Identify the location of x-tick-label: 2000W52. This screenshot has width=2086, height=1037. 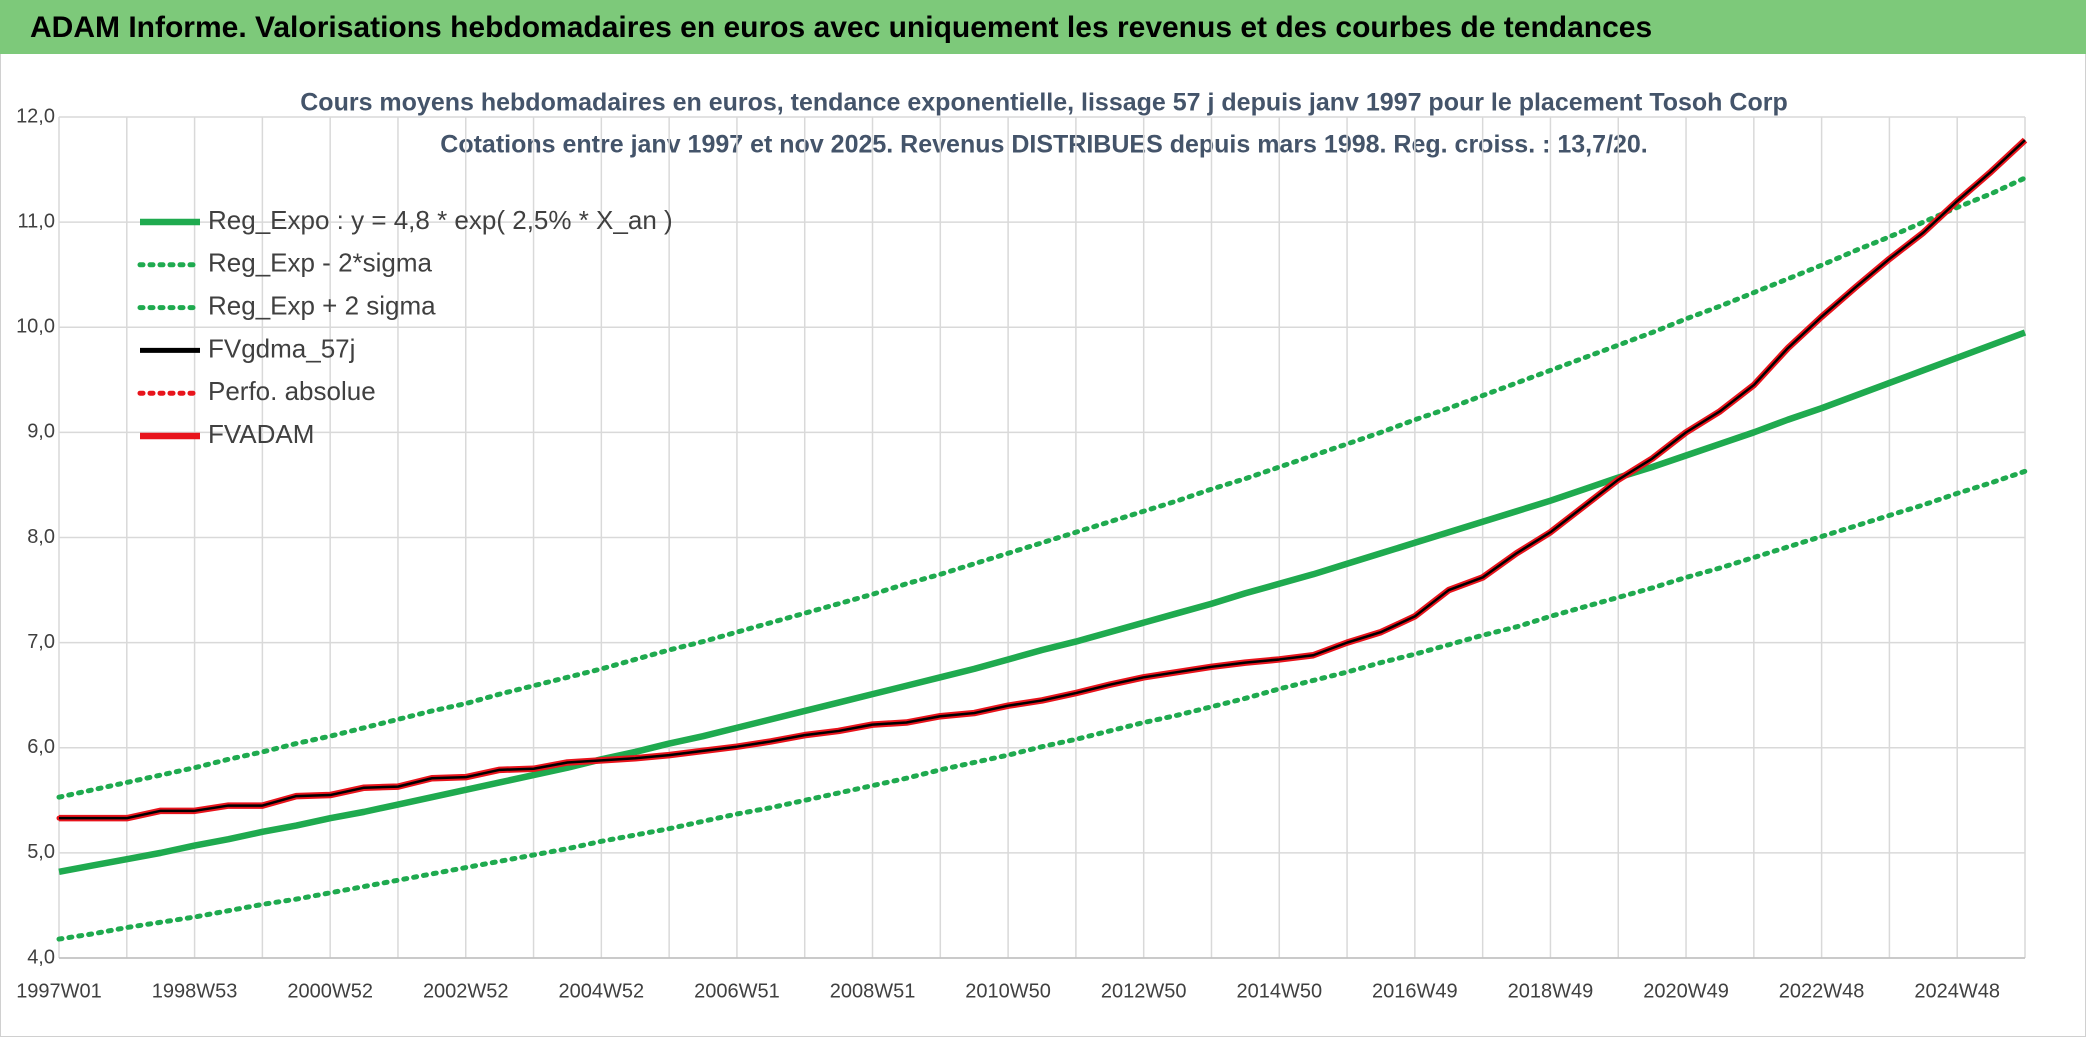
(330, 991).